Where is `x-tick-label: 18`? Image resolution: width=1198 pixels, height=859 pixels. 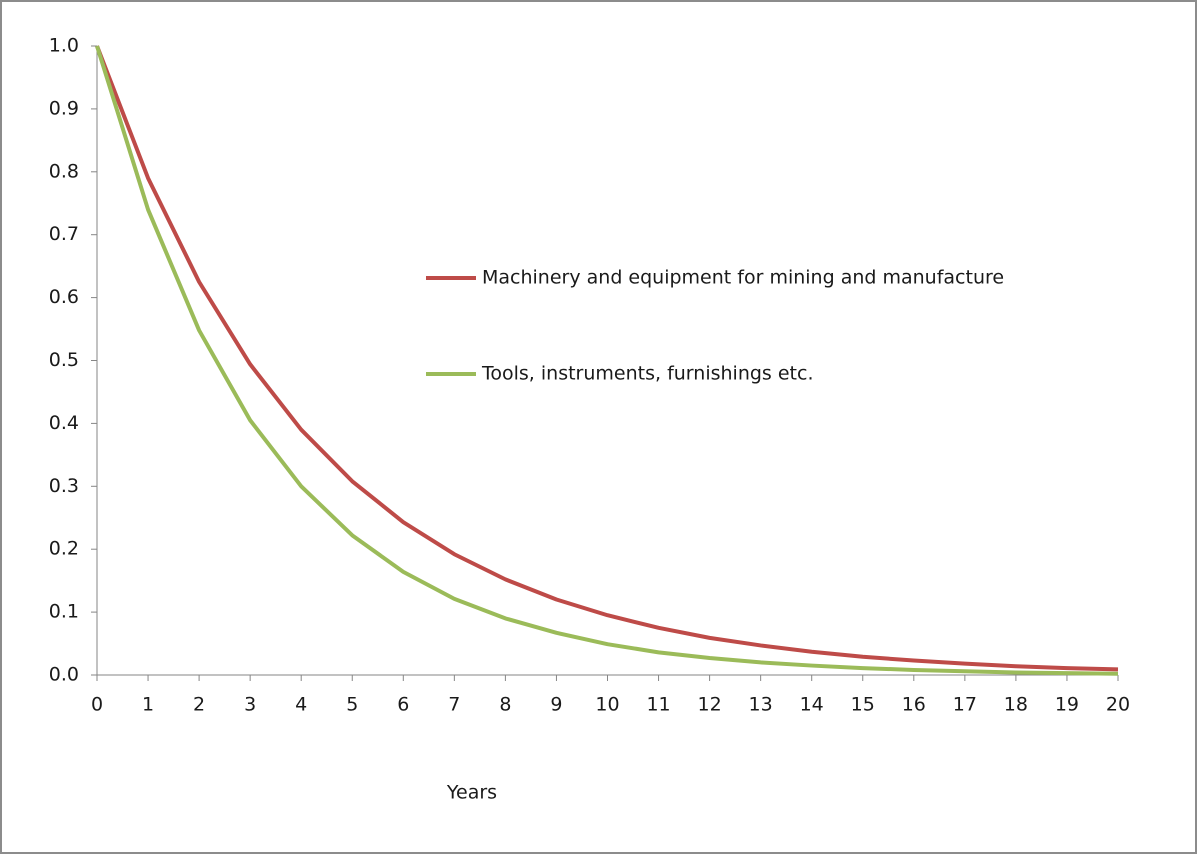
x-tick-label: 18 is located at coordinates (1016, 705).